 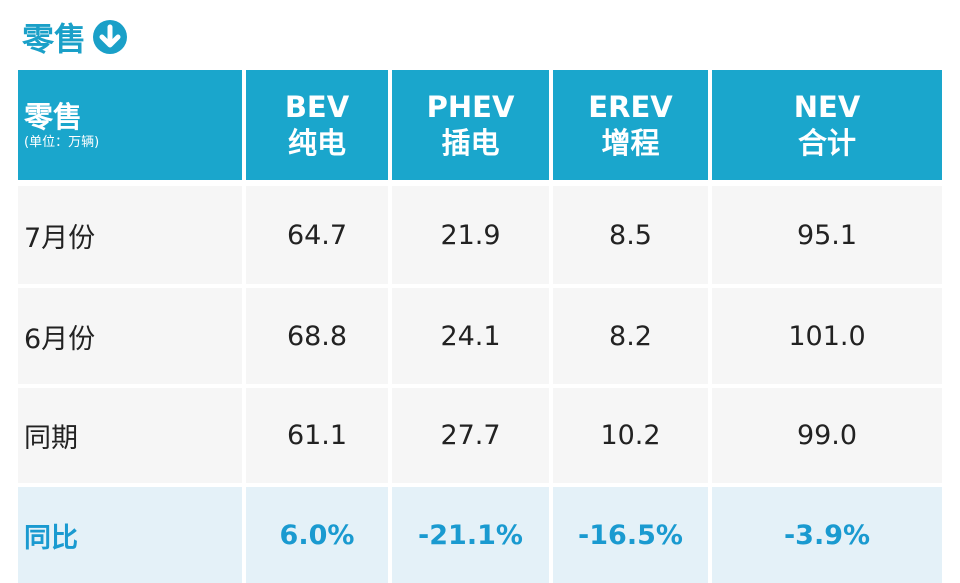 I want to click on header-cell: BEV 纯电, so click(x=317, y=125).